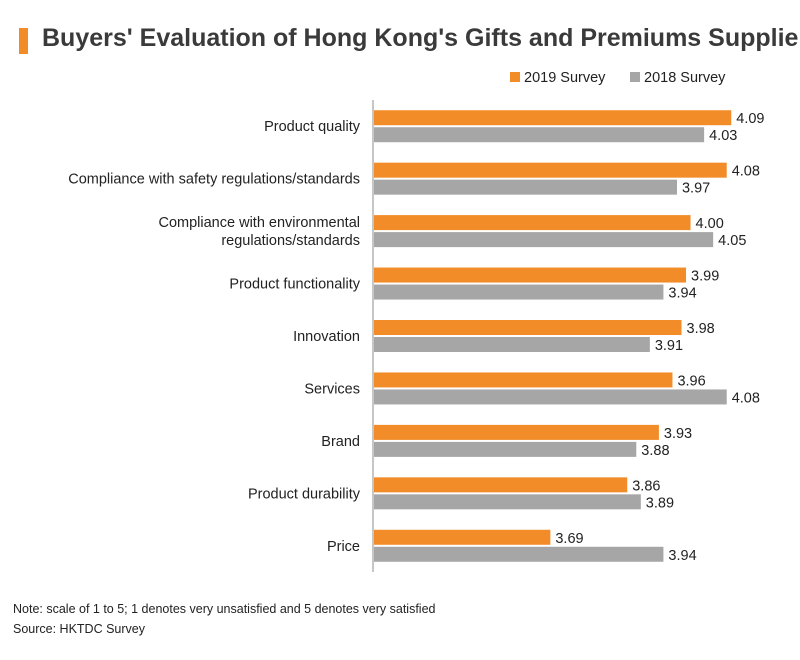  I want to click on source-text: Source: HKTDC Survey, so click(79, 629).